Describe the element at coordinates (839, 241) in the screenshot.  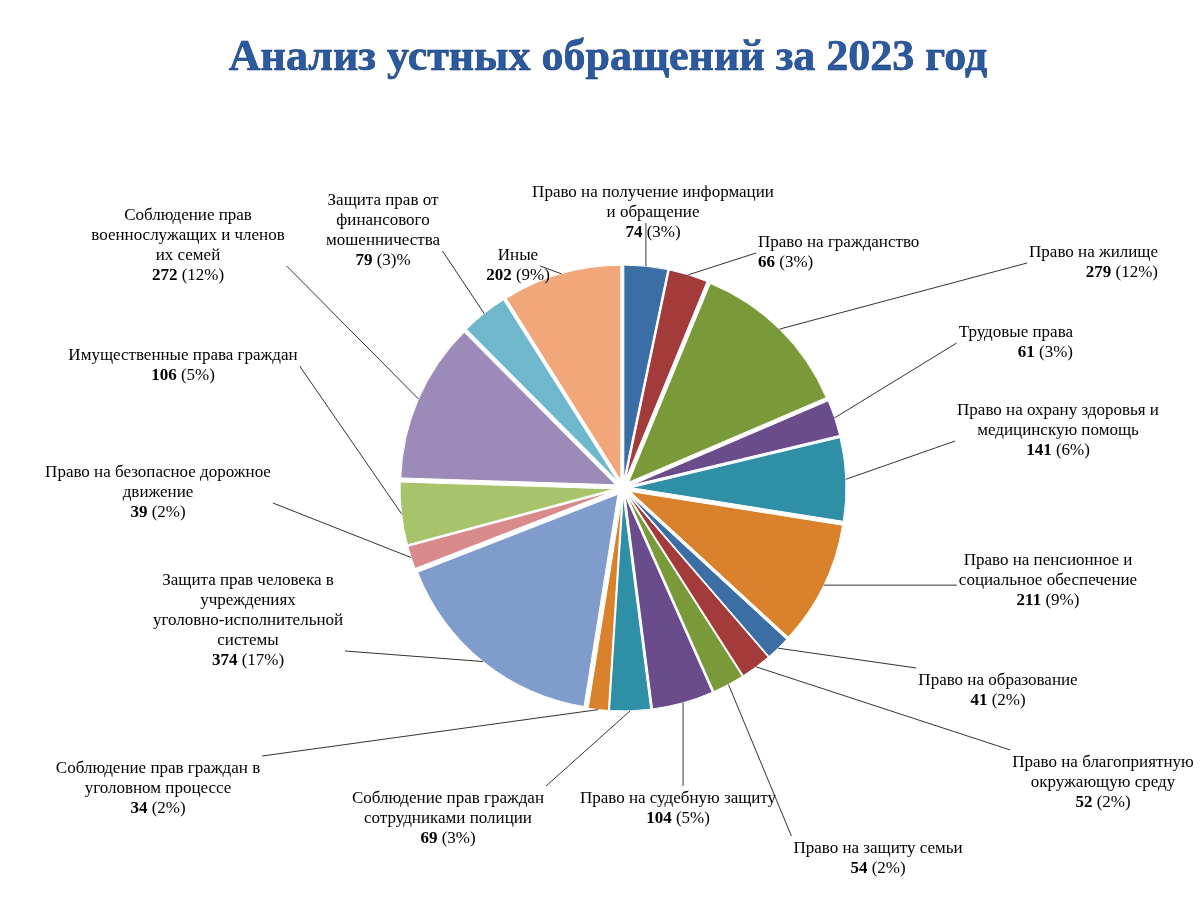
I see `slice-label: Право на гражданство` at that location.